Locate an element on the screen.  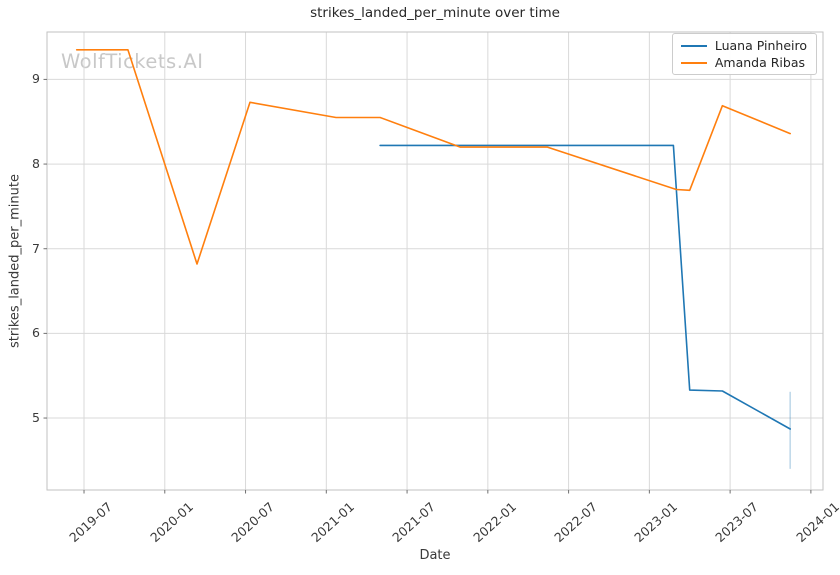
legend-item: Luana Pinheiro is located at coordinates (743, 45).